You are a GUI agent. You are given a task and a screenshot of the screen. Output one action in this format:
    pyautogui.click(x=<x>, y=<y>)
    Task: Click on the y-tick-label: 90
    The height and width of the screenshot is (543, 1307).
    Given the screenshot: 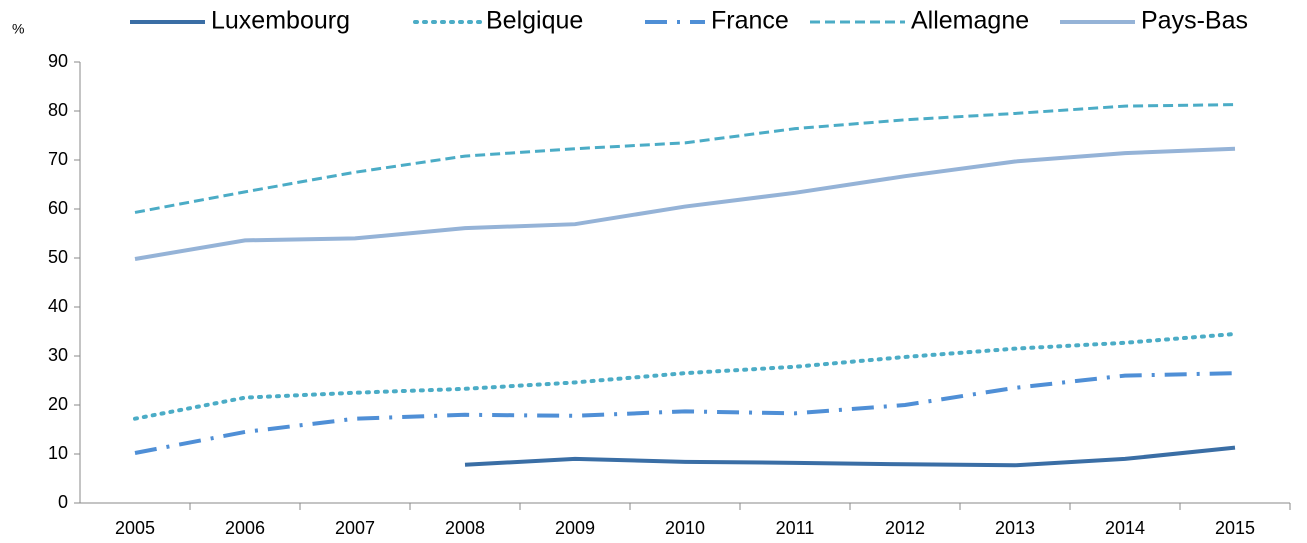 What is the action you would take?
    pyautogui.click(x=58, y=61)
    